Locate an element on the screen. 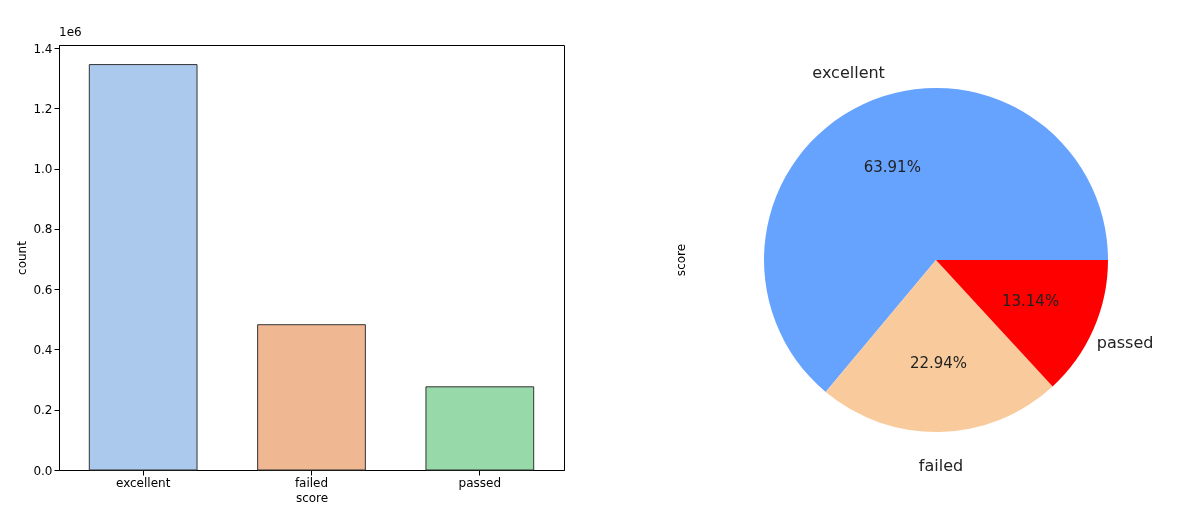 This screenshot has width=1185, height=532. y-tick-label: 1.2 is located at coordinates (43, 108).